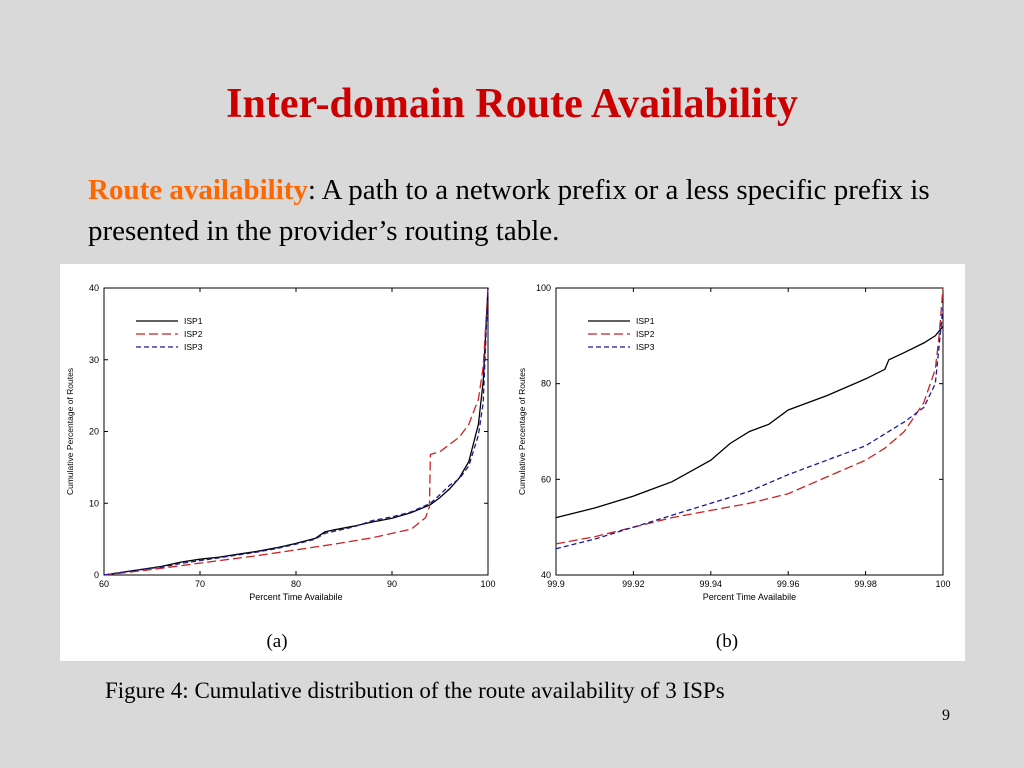 This screenshot has height=768, width=1024. Describe the element at coordinates (104, 584) in the screenshot. I see `x-tick-label: 60` at that location.